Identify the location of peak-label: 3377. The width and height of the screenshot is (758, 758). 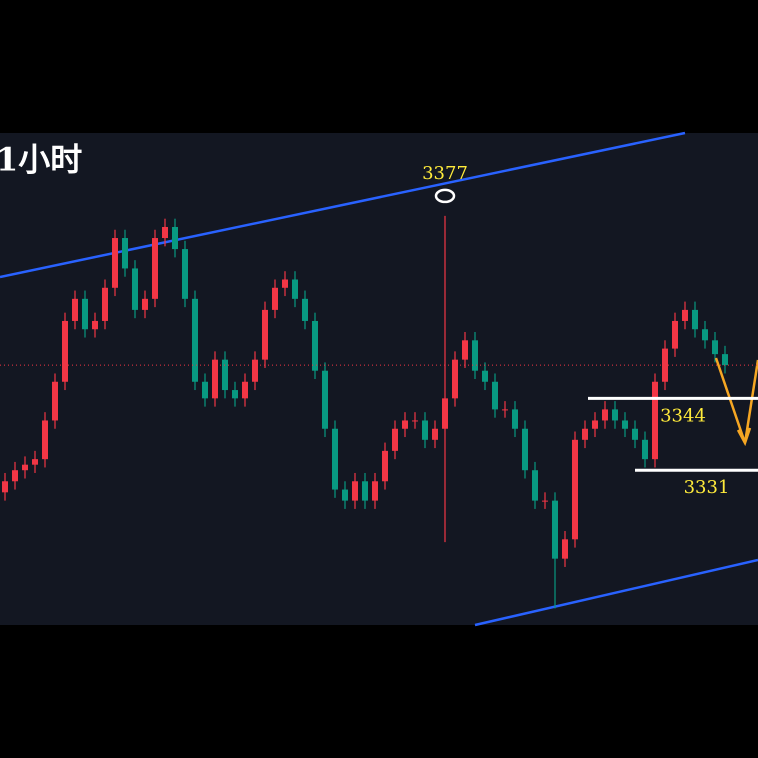
(445, 173).